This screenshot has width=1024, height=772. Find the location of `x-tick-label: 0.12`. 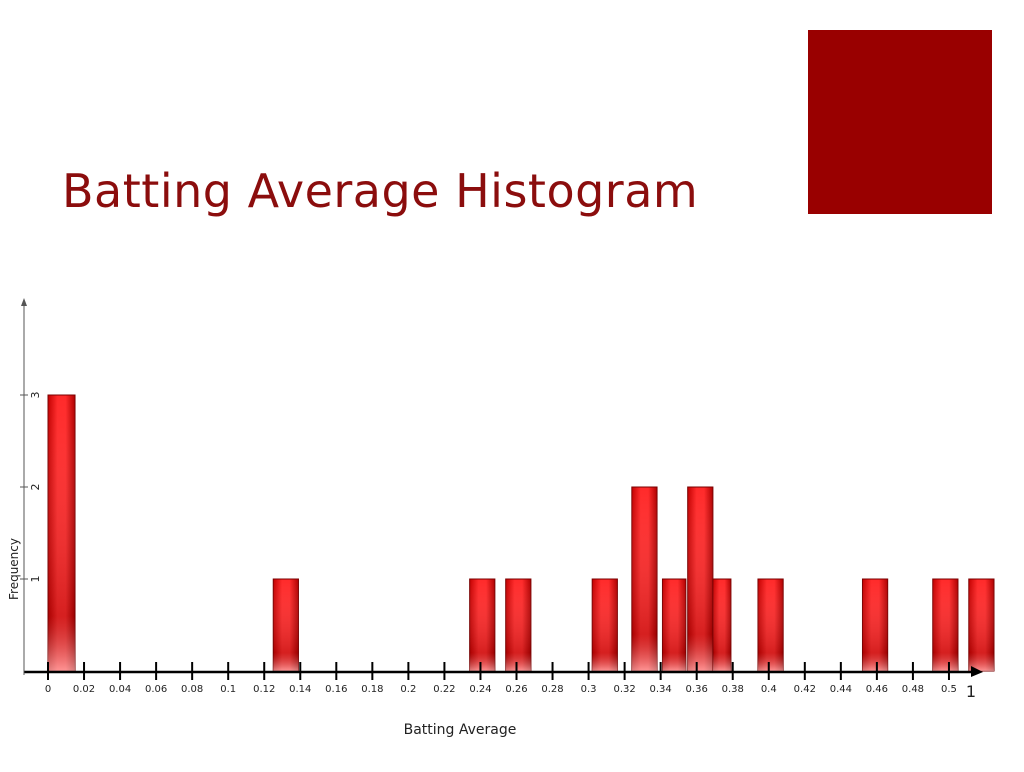

x-tick-label: 0.12 is located at coordinates (264, 689).